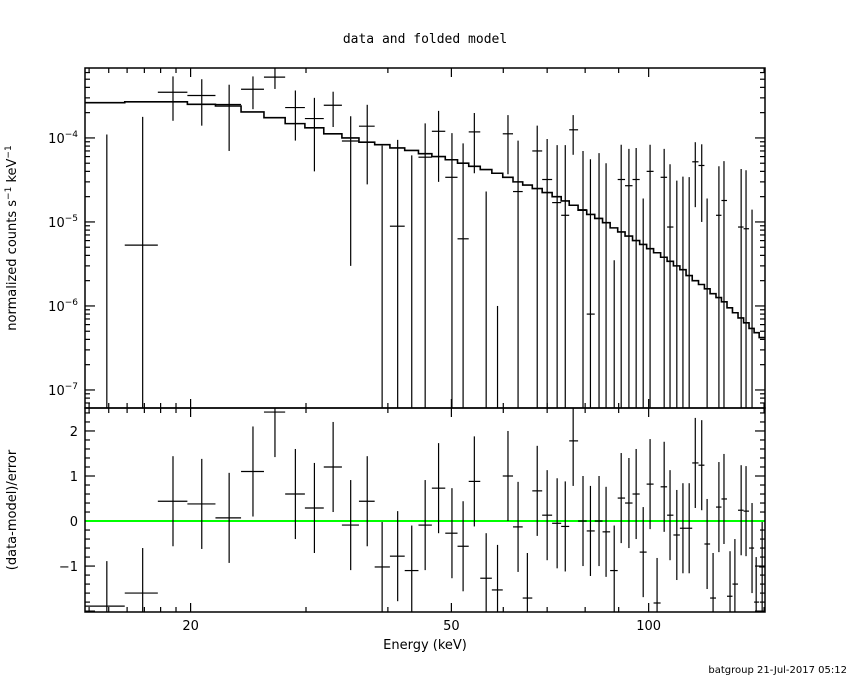  I want to click on x-tick-label: 20, so click(190, 626).